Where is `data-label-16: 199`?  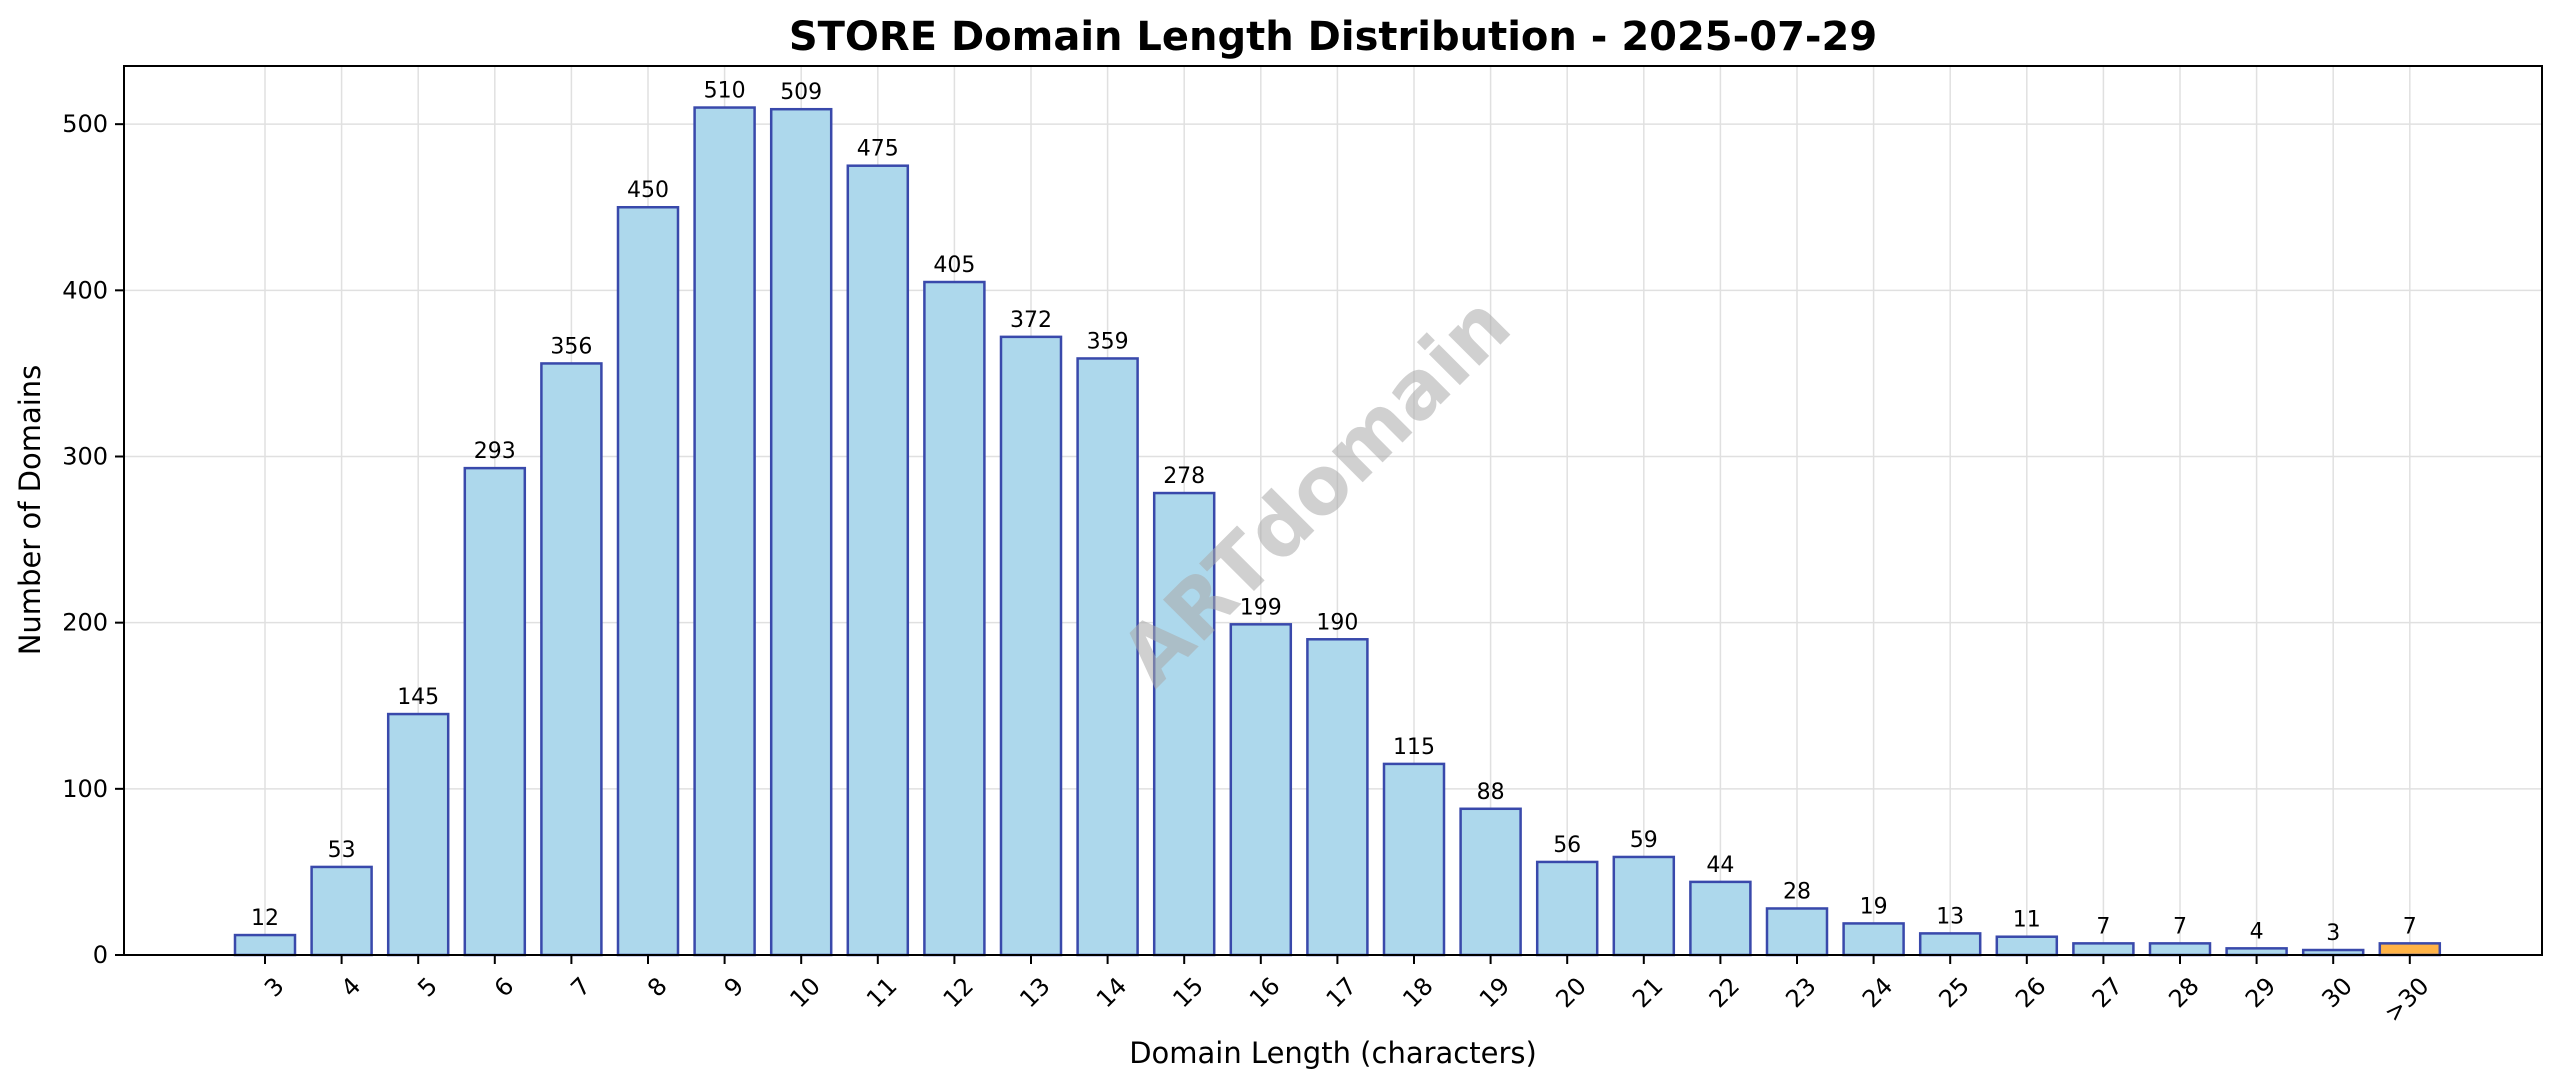
data-label-16: 199 is located at coordinates (1261, 607).